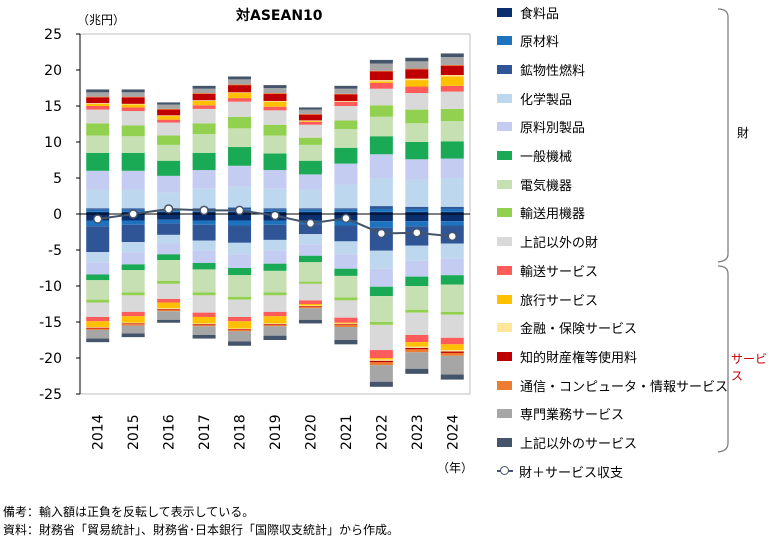 The height and width of the screenshot is (539, 778). I want to click on legend-item: 上記以外の財, so click(547, 242).